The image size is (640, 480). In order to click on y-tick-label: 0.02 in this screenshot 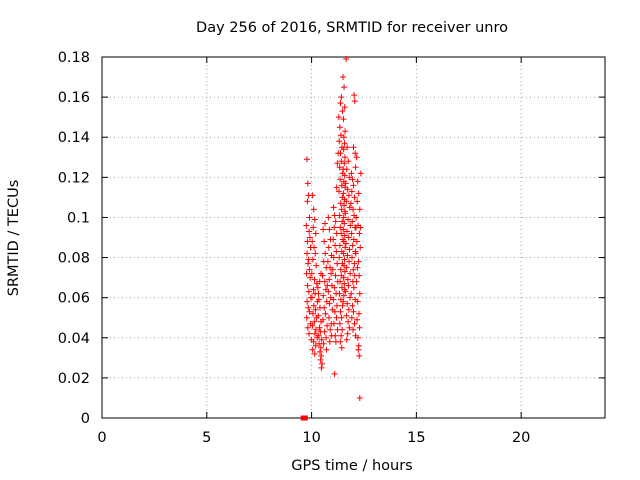, I will do `click(74, 379)`.